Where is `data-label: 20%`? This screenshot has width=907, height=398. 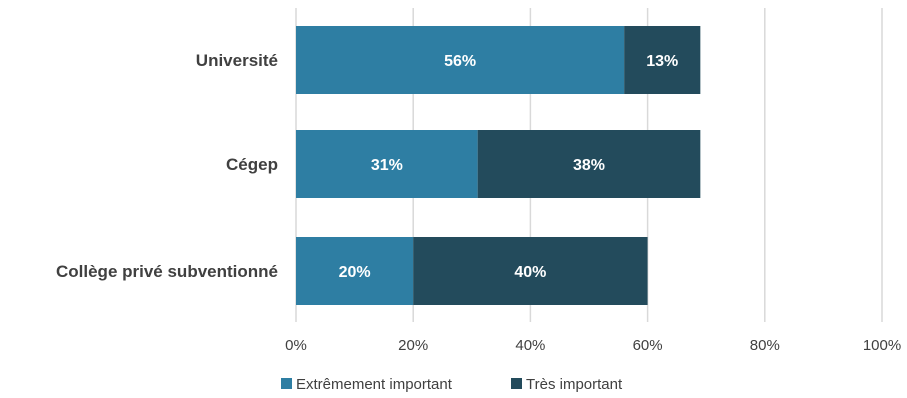
data-label: 20% is located at coordinates (355, 272).